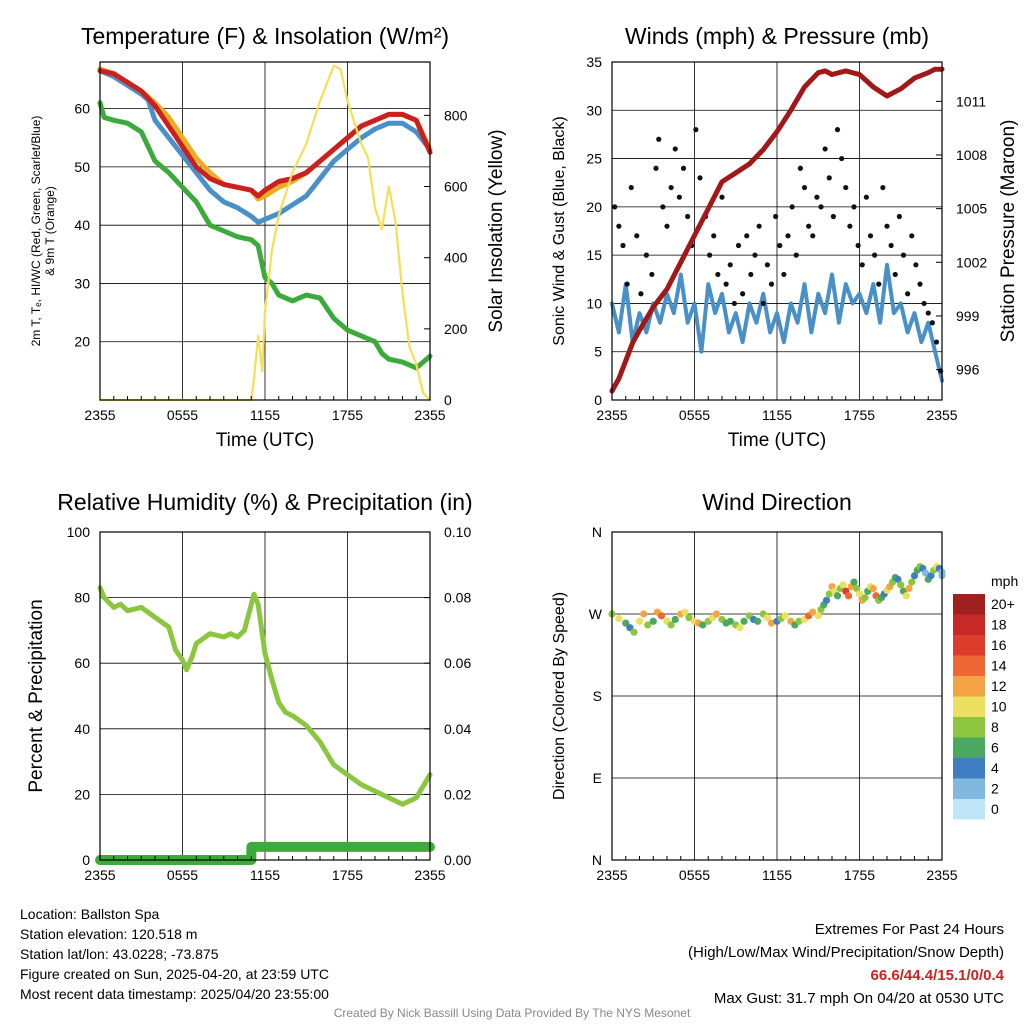 Image resolution: width=1024 pixels, height=1024 pixels. Describe the element at coordinates (594, 110) in the screenshot. I see `y-tick-label: 30` at that location.